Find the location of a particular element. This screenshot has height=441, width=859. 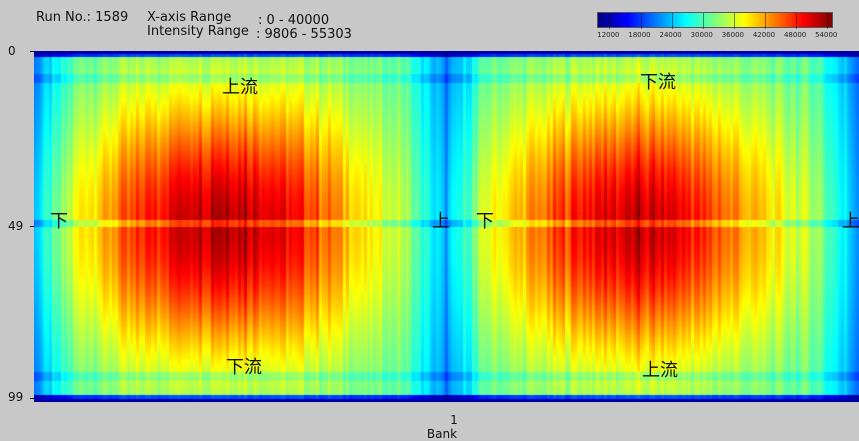

x-axis-label: Bank is located at coordinates (442, 434).